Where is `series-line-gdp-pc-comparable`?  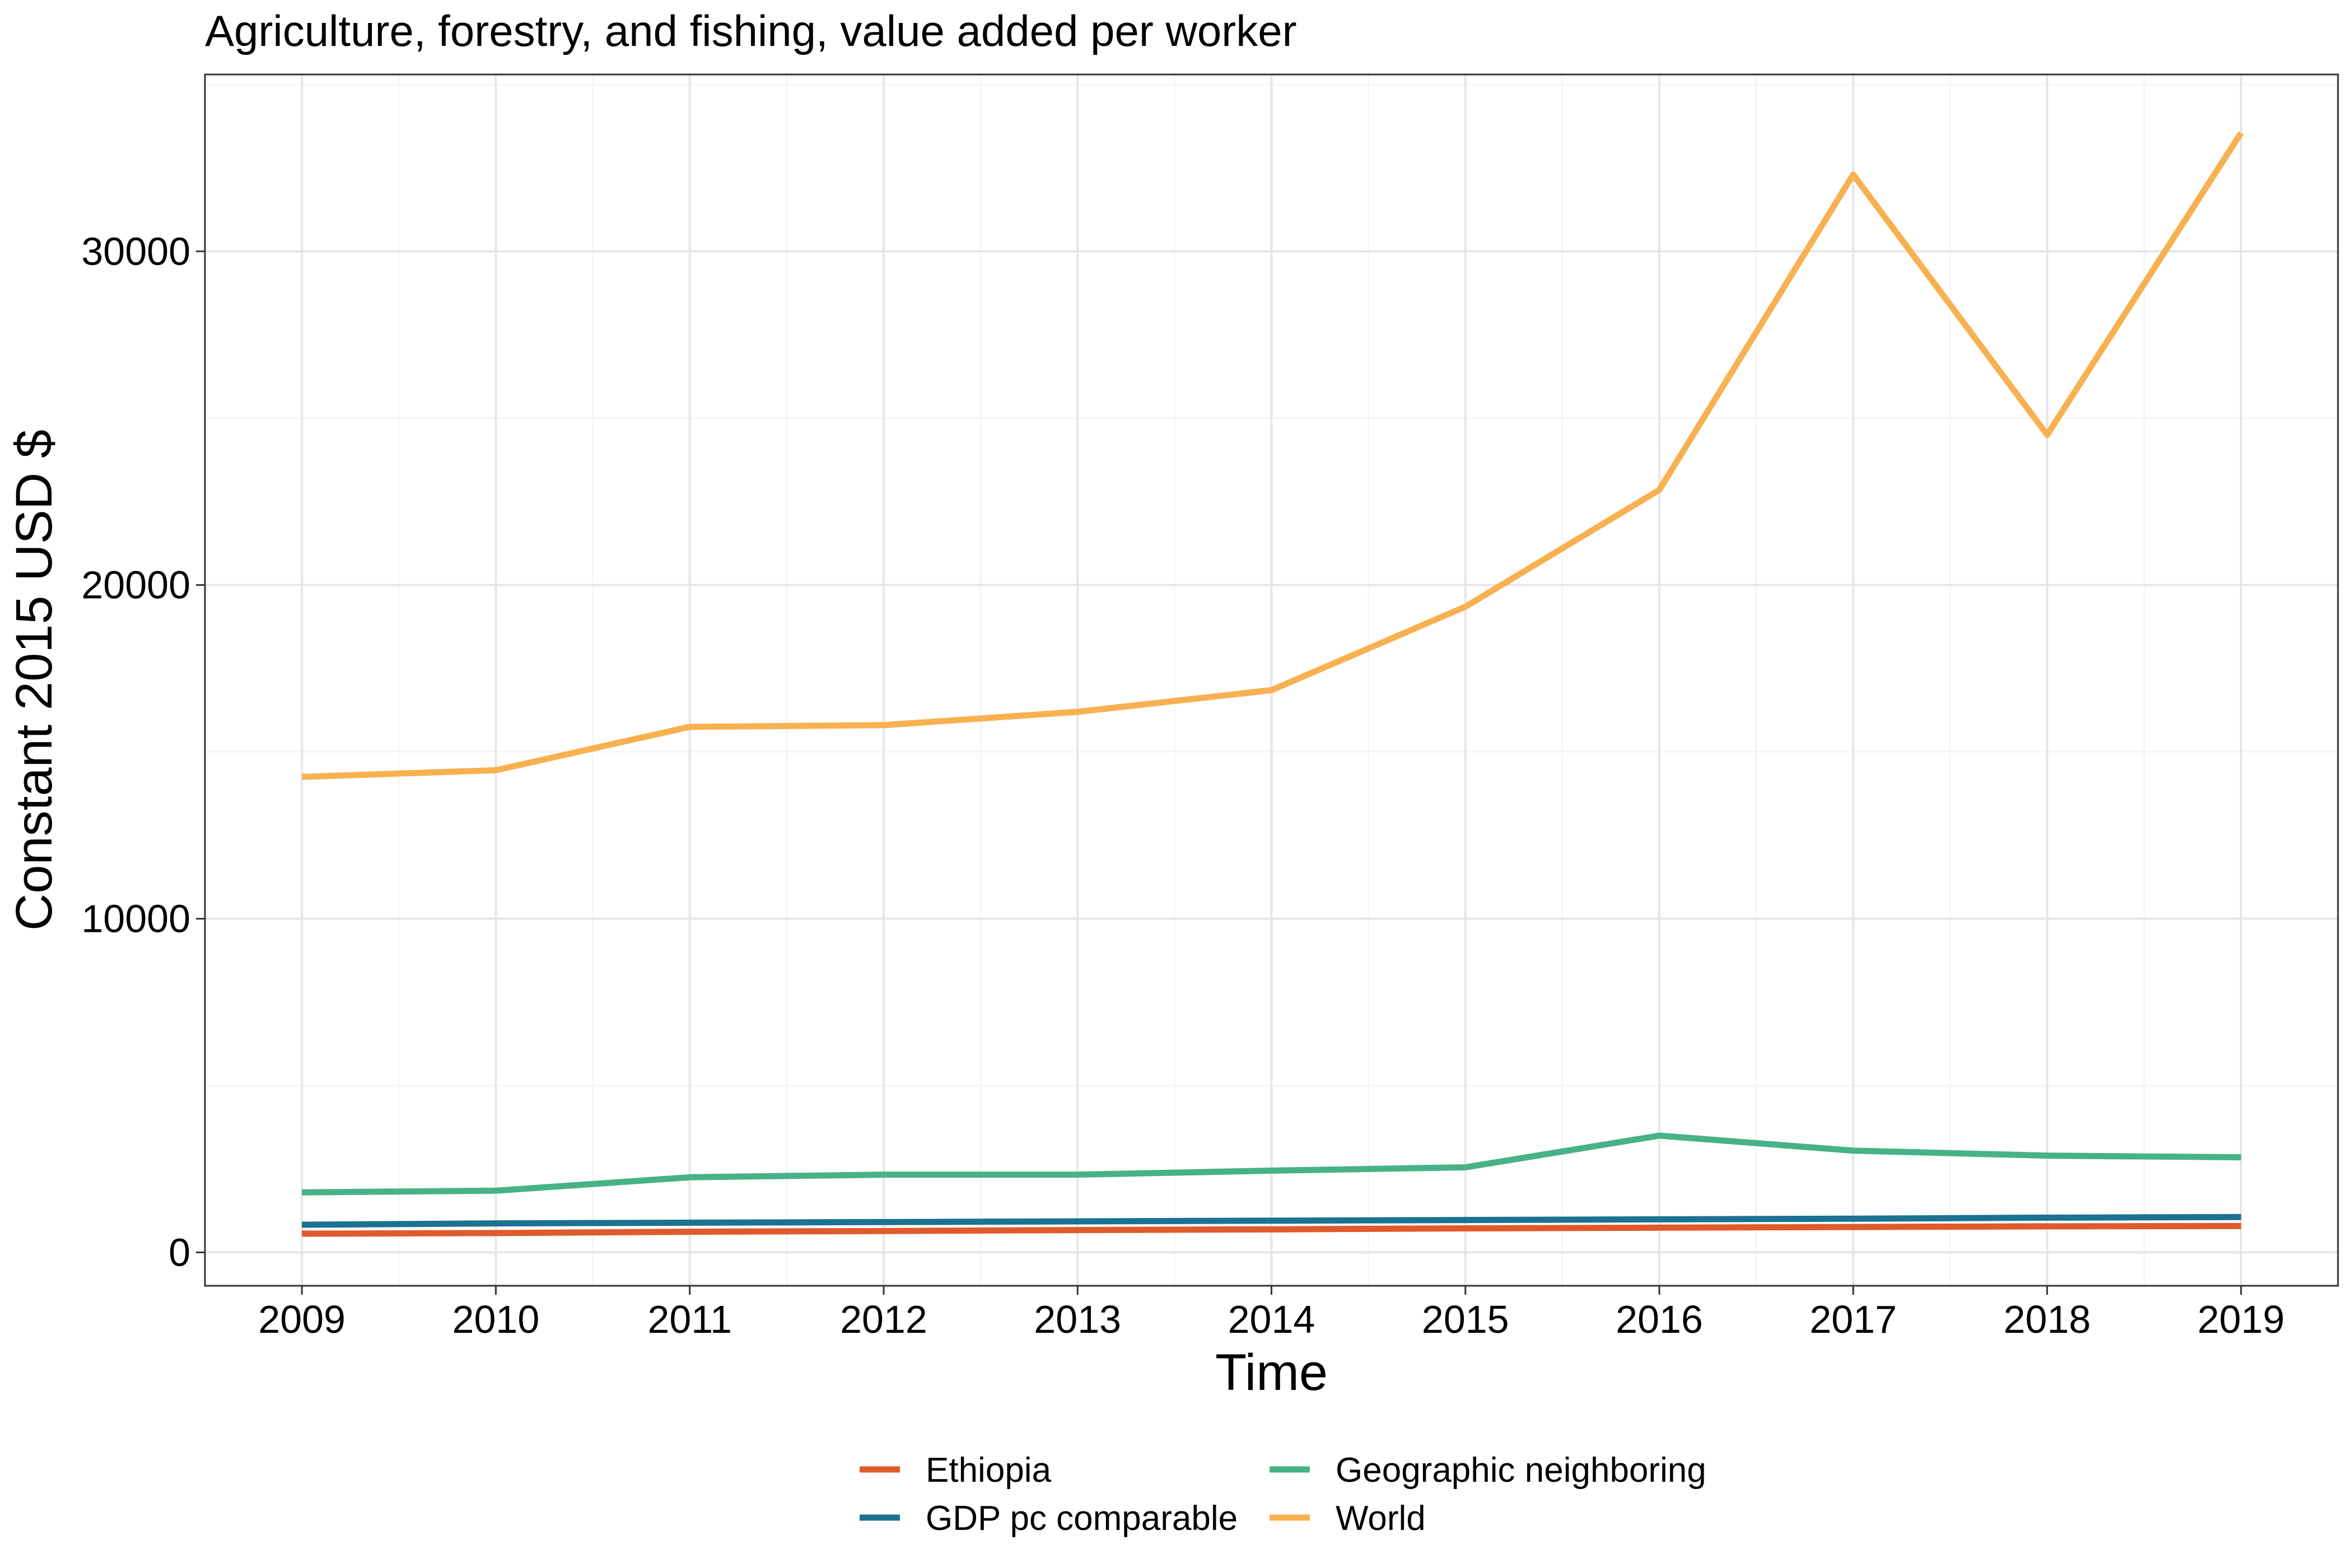
series-line-gdp-pc-comparable is located at coordinates (1271, 1221).